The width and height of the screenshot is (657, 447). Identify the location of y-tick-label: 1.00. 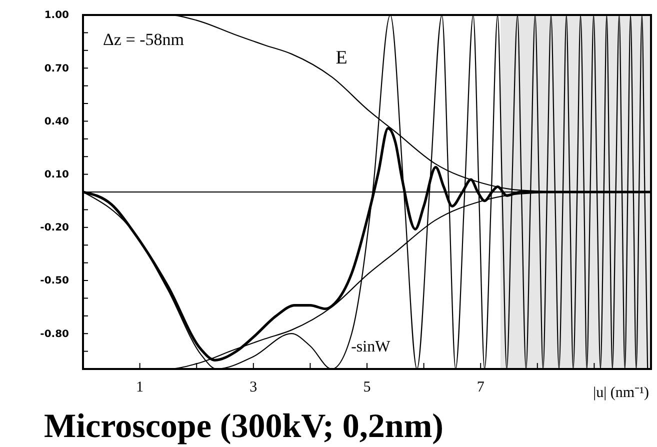
(57, 16).